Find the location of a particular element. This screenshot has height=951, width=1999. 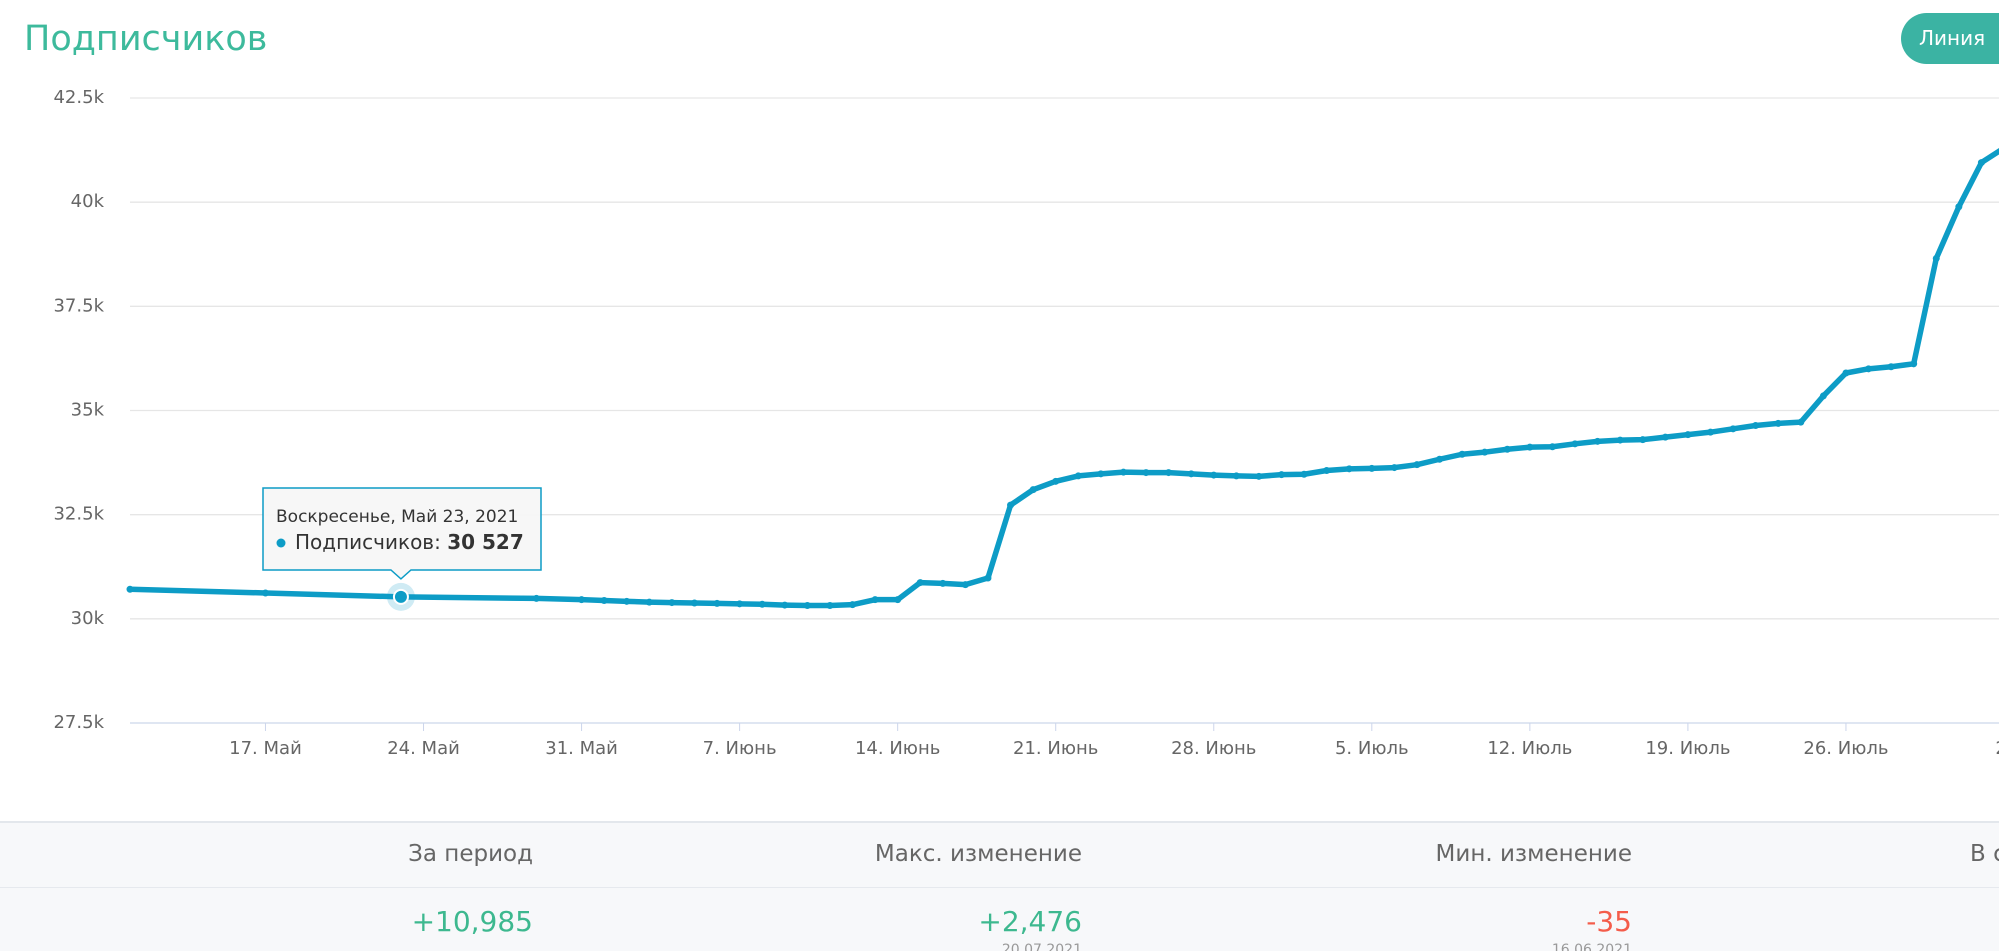

stats-value: +2,476 is located at coordinates (1030, 921).